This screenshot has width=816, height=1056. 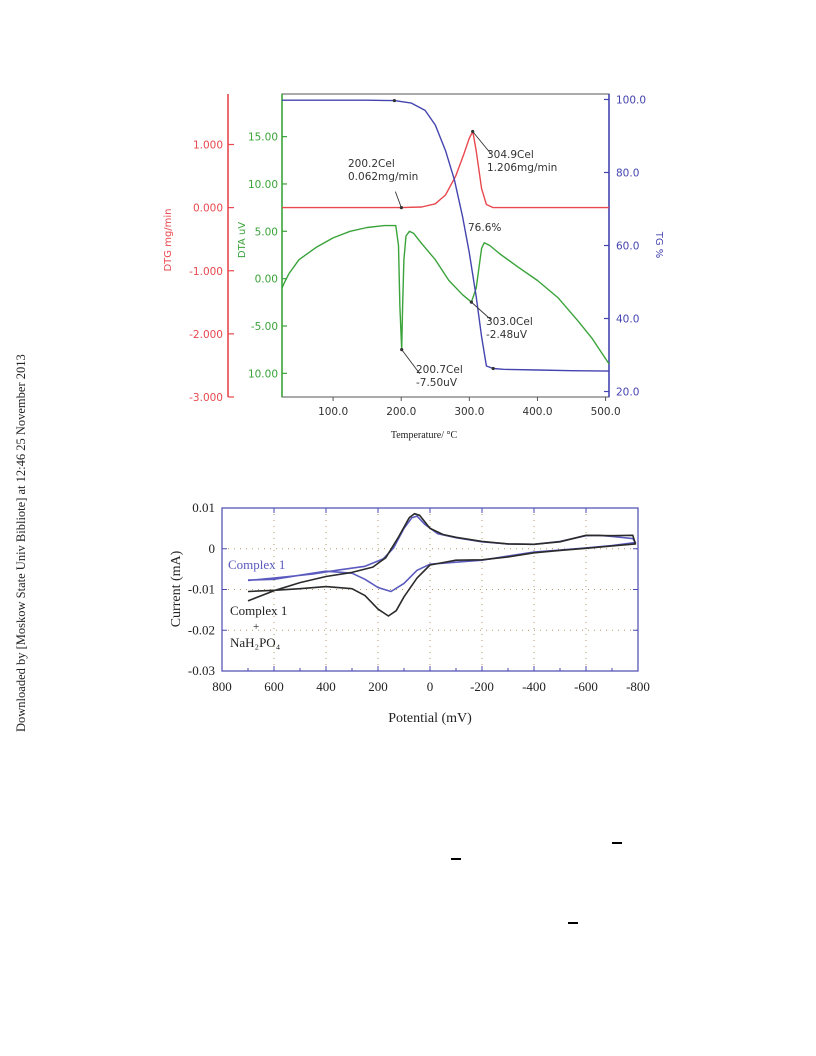 What do you see at coordinates (401, 412) in the screenshot?
I see `c1-x-tick-label: 200.0` at bounding box center [401, 412].